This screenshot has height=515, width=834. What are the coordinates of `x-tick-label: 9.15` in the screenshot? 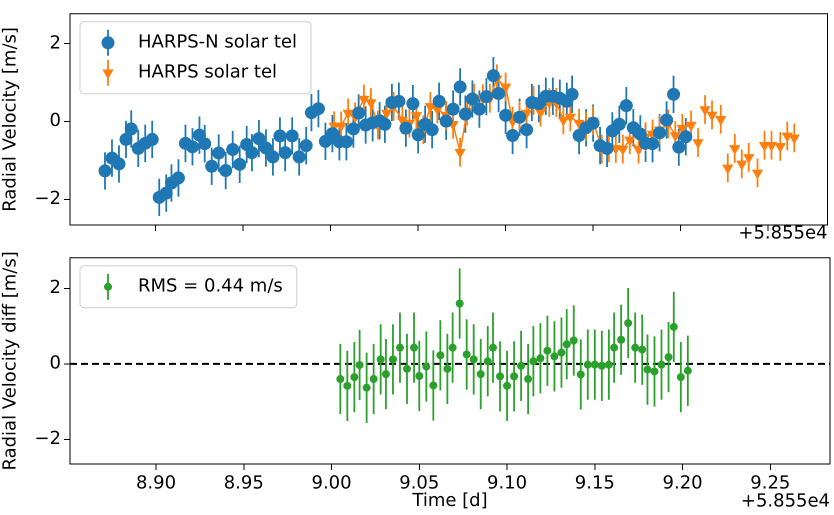 It's located at (594, 483).